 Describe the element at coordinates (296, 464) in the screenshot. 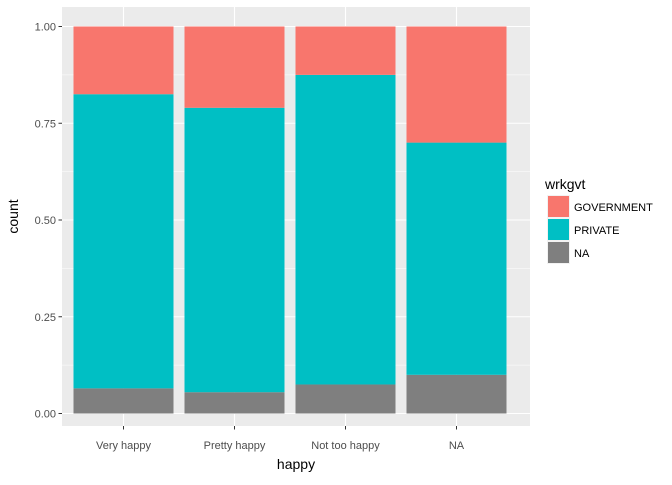

I see `x-axis-title: happy` at that location.